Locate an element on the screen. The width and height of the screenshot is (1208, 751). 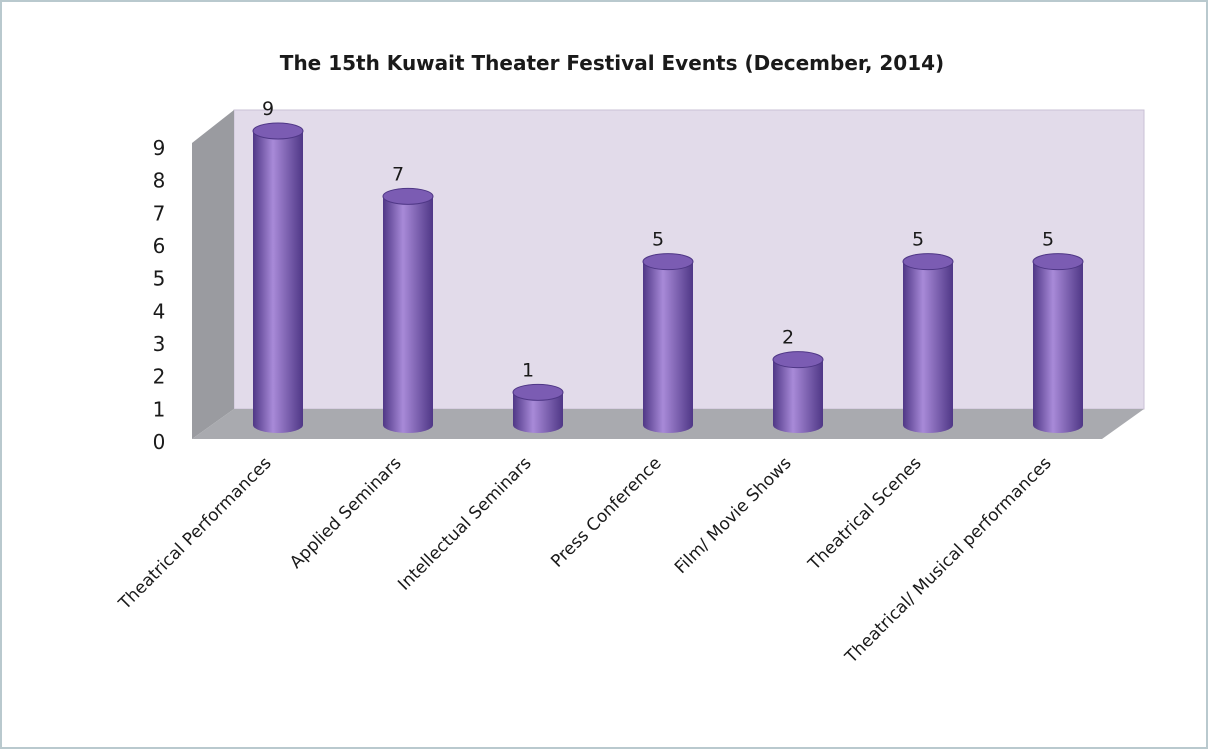
data-label: 1 is located at coordinates (528, 370).